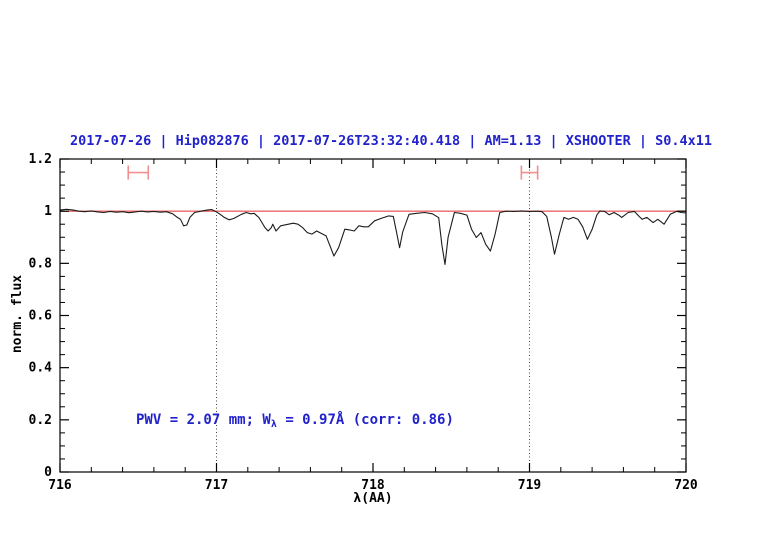 This screenshot has width=782, height=542. What do you see at coordinates (40, 159) in the screenshot?
I see `svg-text: 1.2` at bounding box center [40, 159].